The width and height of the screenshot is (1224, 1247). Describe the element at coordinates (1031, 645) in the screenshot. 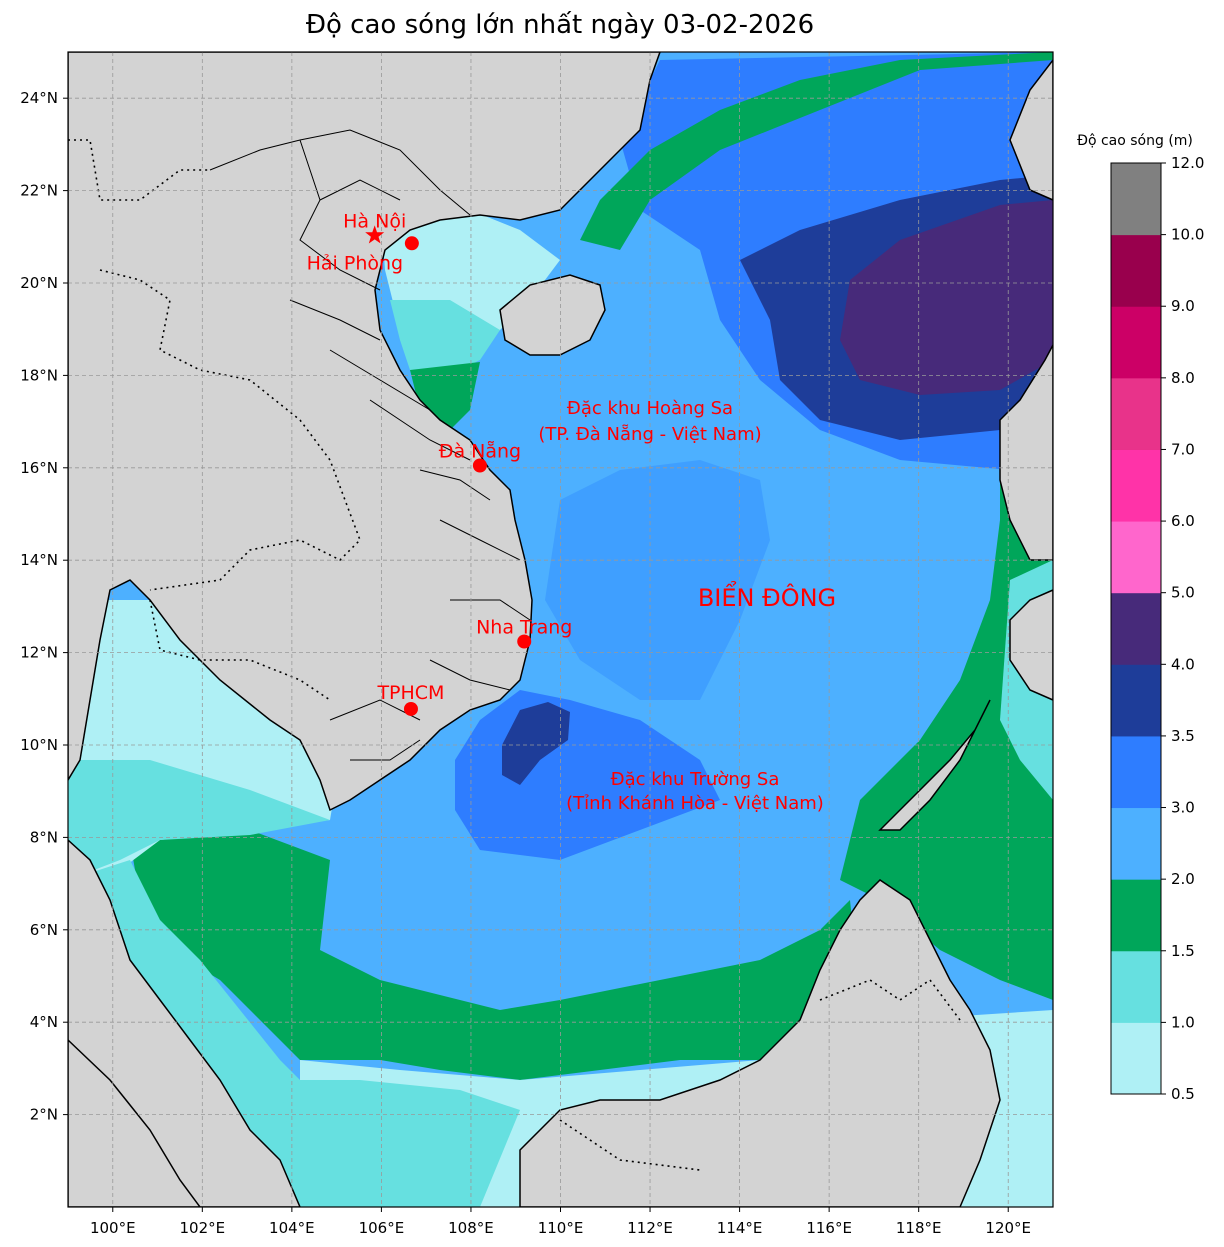

I see `land-mindoro-visayas` at that location.